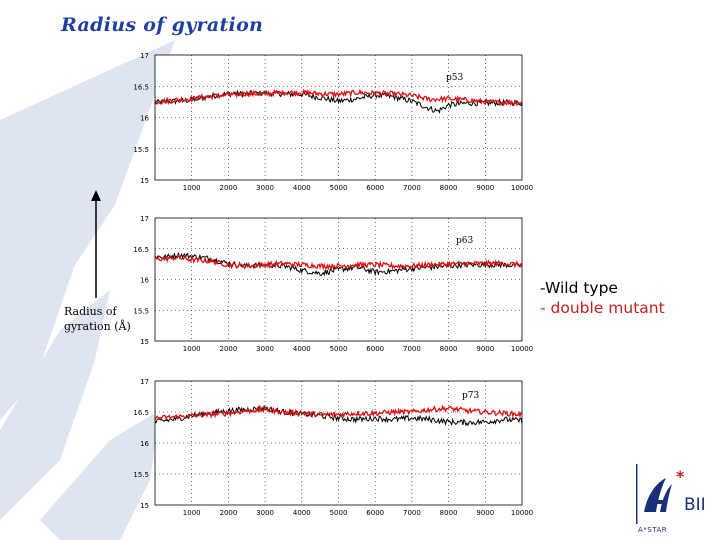  What do you see at coordinates (338, 117) in the screenshot?
I see `plot-frame` at bounding box center [338, 117].